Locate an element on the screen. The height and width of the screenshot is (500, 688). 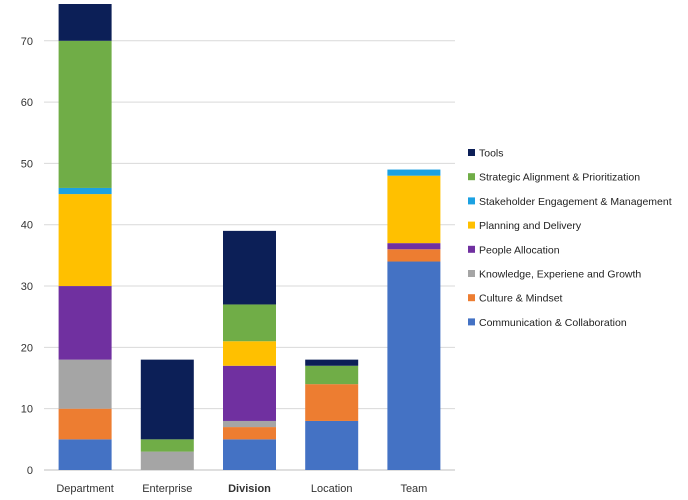
x-axis: Department Enterprise Division Location Team is located at coordinates (241, 489).